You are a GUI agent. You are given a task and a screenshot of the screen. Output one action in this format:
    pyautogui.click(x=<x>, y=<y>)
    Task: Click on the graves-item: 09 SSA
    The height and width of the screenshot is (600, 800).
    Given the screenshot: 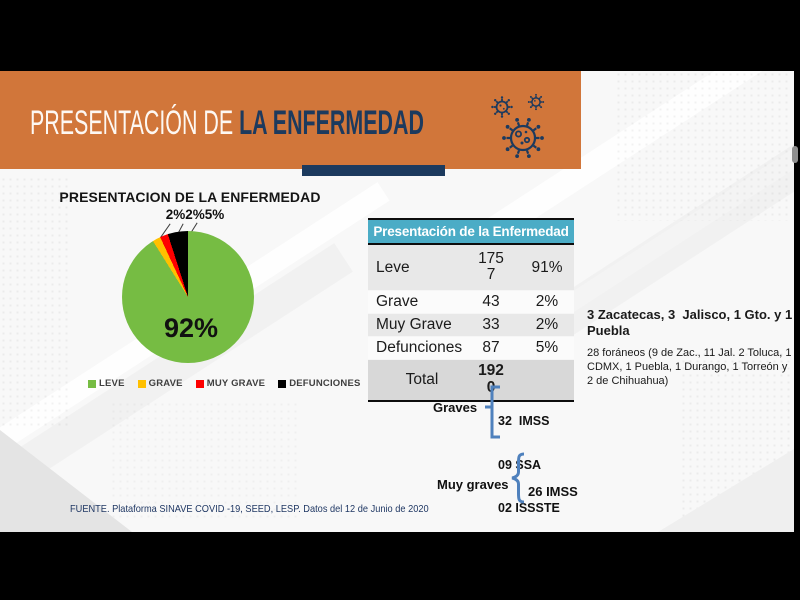 What is the action you would take?
    pyautogui.click(x=520, y=464)
    